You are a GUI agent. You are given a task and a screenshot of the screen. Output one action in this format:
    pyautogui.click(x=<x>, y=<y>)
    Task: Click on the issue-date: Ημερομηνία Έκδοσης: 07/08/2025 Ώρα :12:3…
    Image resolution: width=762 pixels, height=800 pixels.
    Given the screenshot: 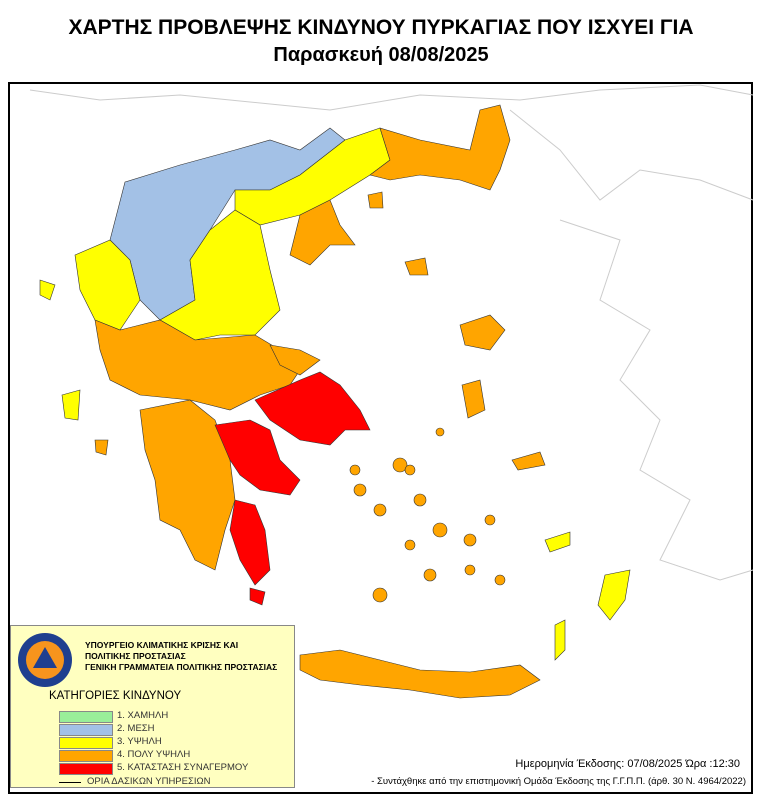 What is the action you would take?
    pyautogui.click(x=627, y=764)
    